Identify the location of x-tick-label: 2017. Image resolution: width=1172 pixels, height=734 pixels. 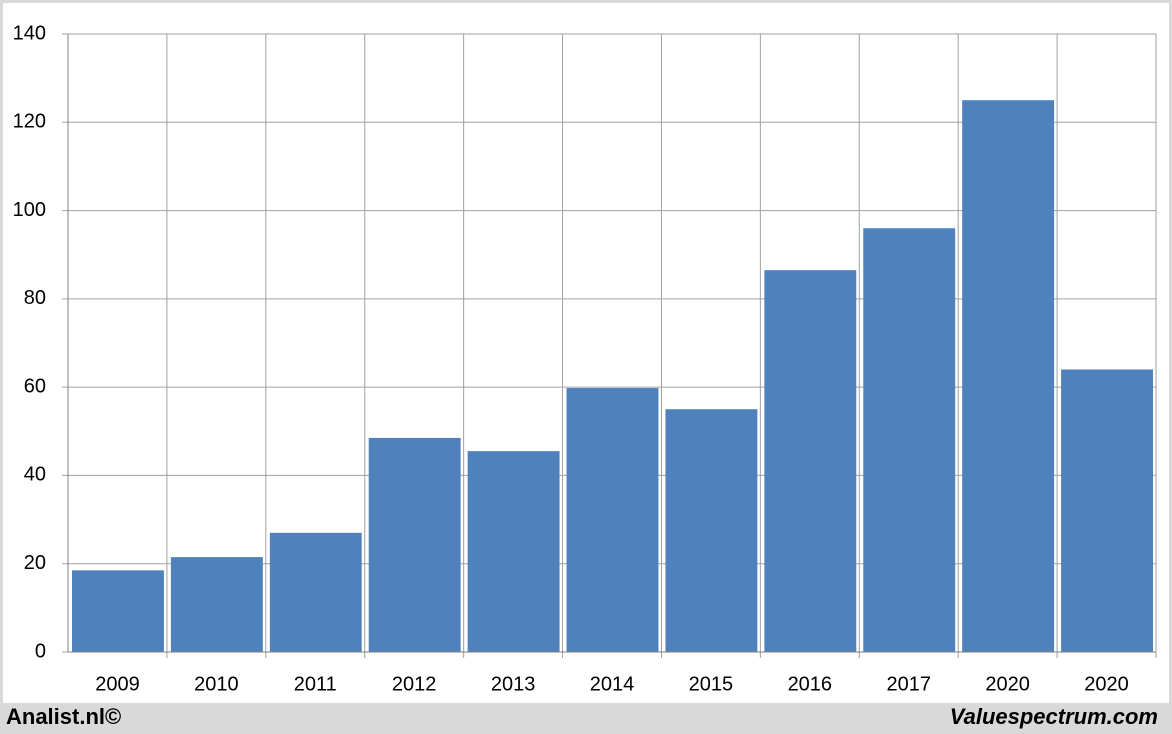
(908, 684).